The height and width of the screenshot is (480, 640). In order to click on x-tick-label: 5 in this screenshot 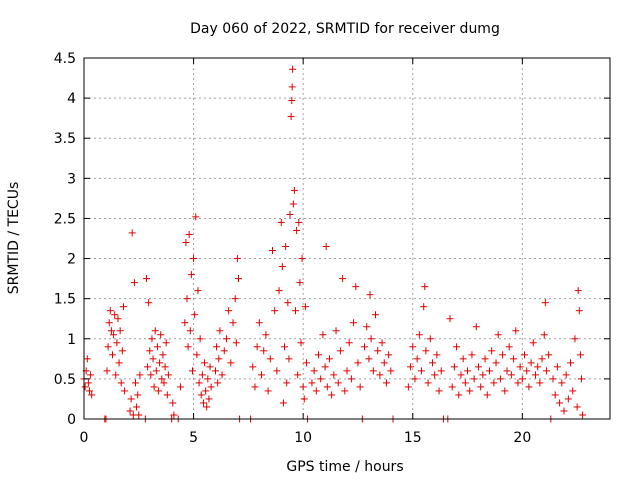, I will do `click(193, 438)`.